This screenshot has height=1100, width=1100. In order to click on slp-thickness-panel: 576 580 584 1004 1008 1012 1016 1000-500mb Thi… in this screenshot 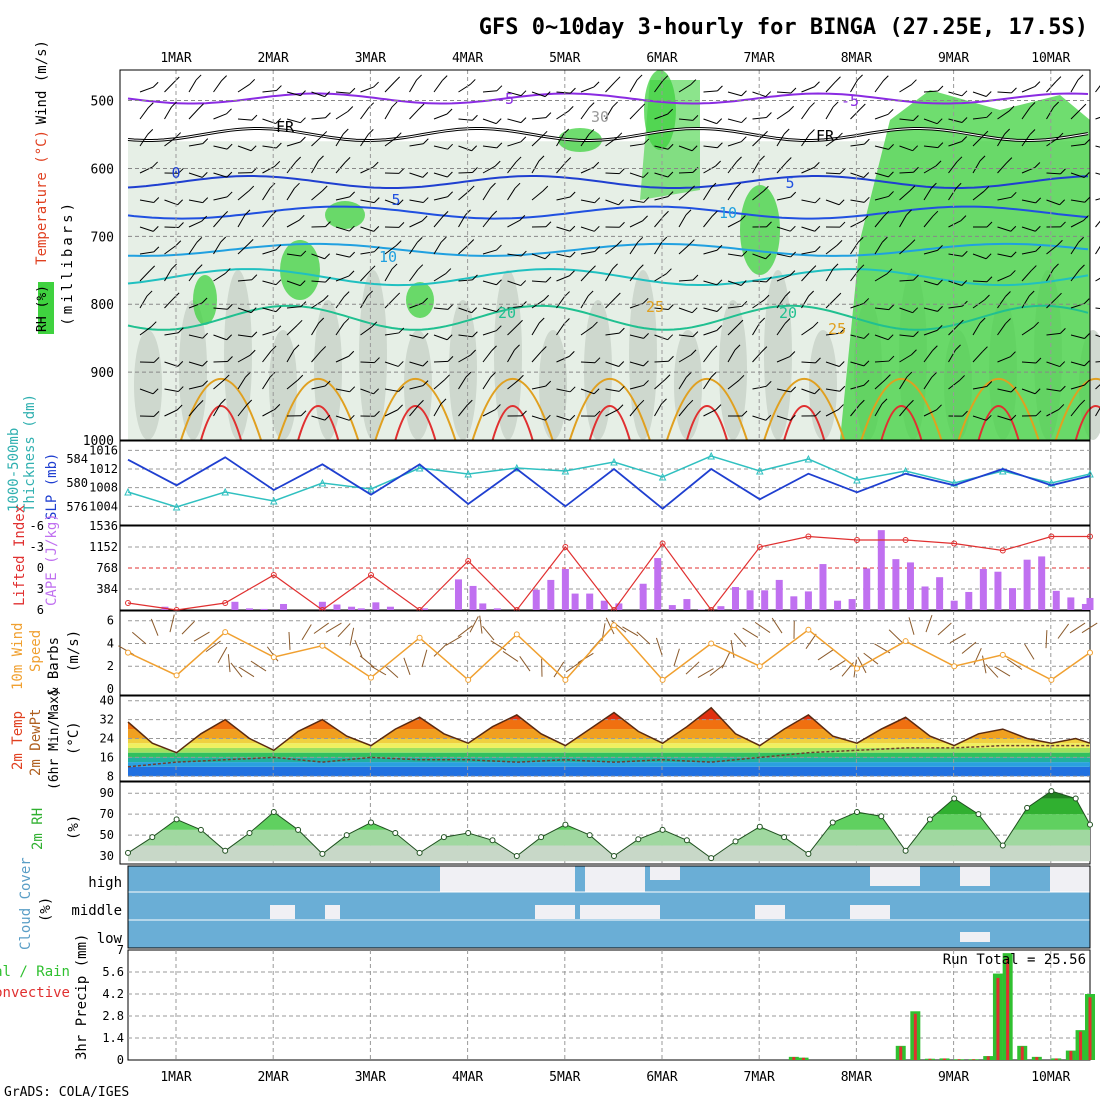, I will do `click(550, 460)`.